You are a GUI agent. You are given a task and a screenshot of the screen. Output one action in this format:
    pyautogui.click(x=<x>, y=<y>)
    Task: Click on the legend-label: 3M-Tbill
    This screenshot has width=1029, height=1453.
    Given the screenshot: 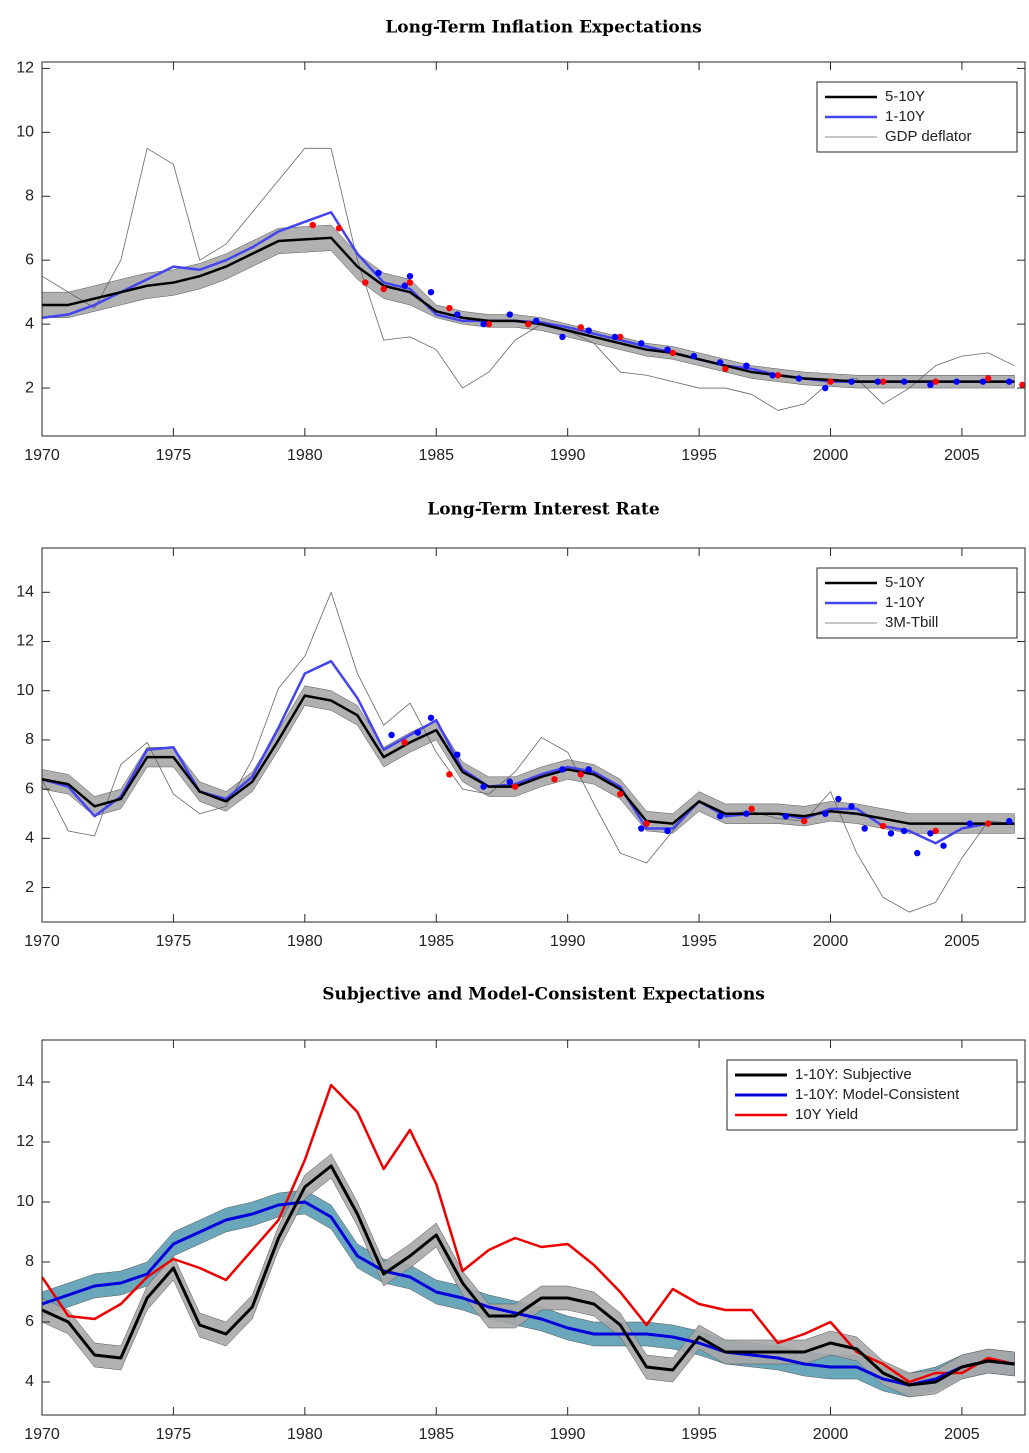 What is the action you would take?
    pyautogui.click(x=911, y=622)
    